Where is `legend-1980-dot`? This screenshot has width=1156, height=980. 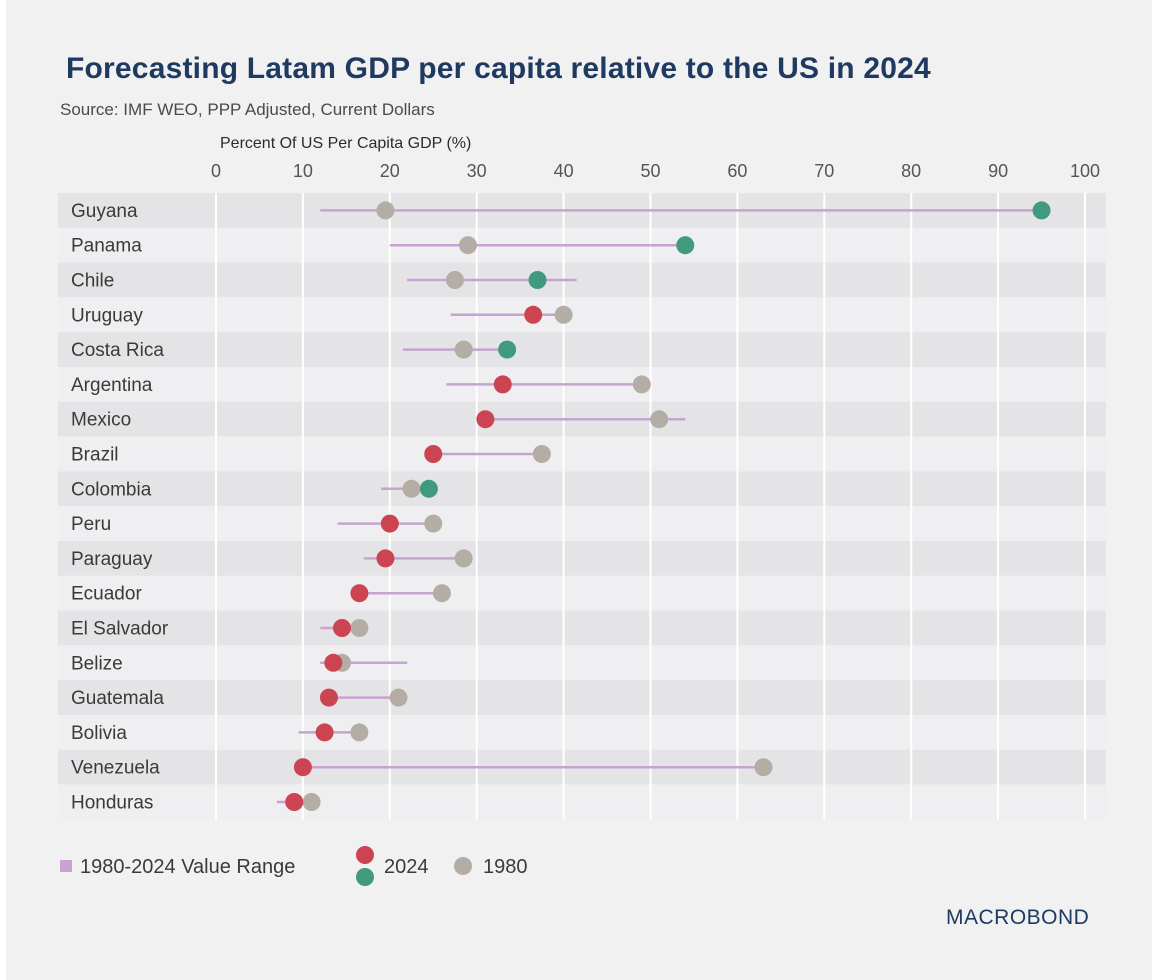
legend-1980-dot is located at coordinates (463, 866).